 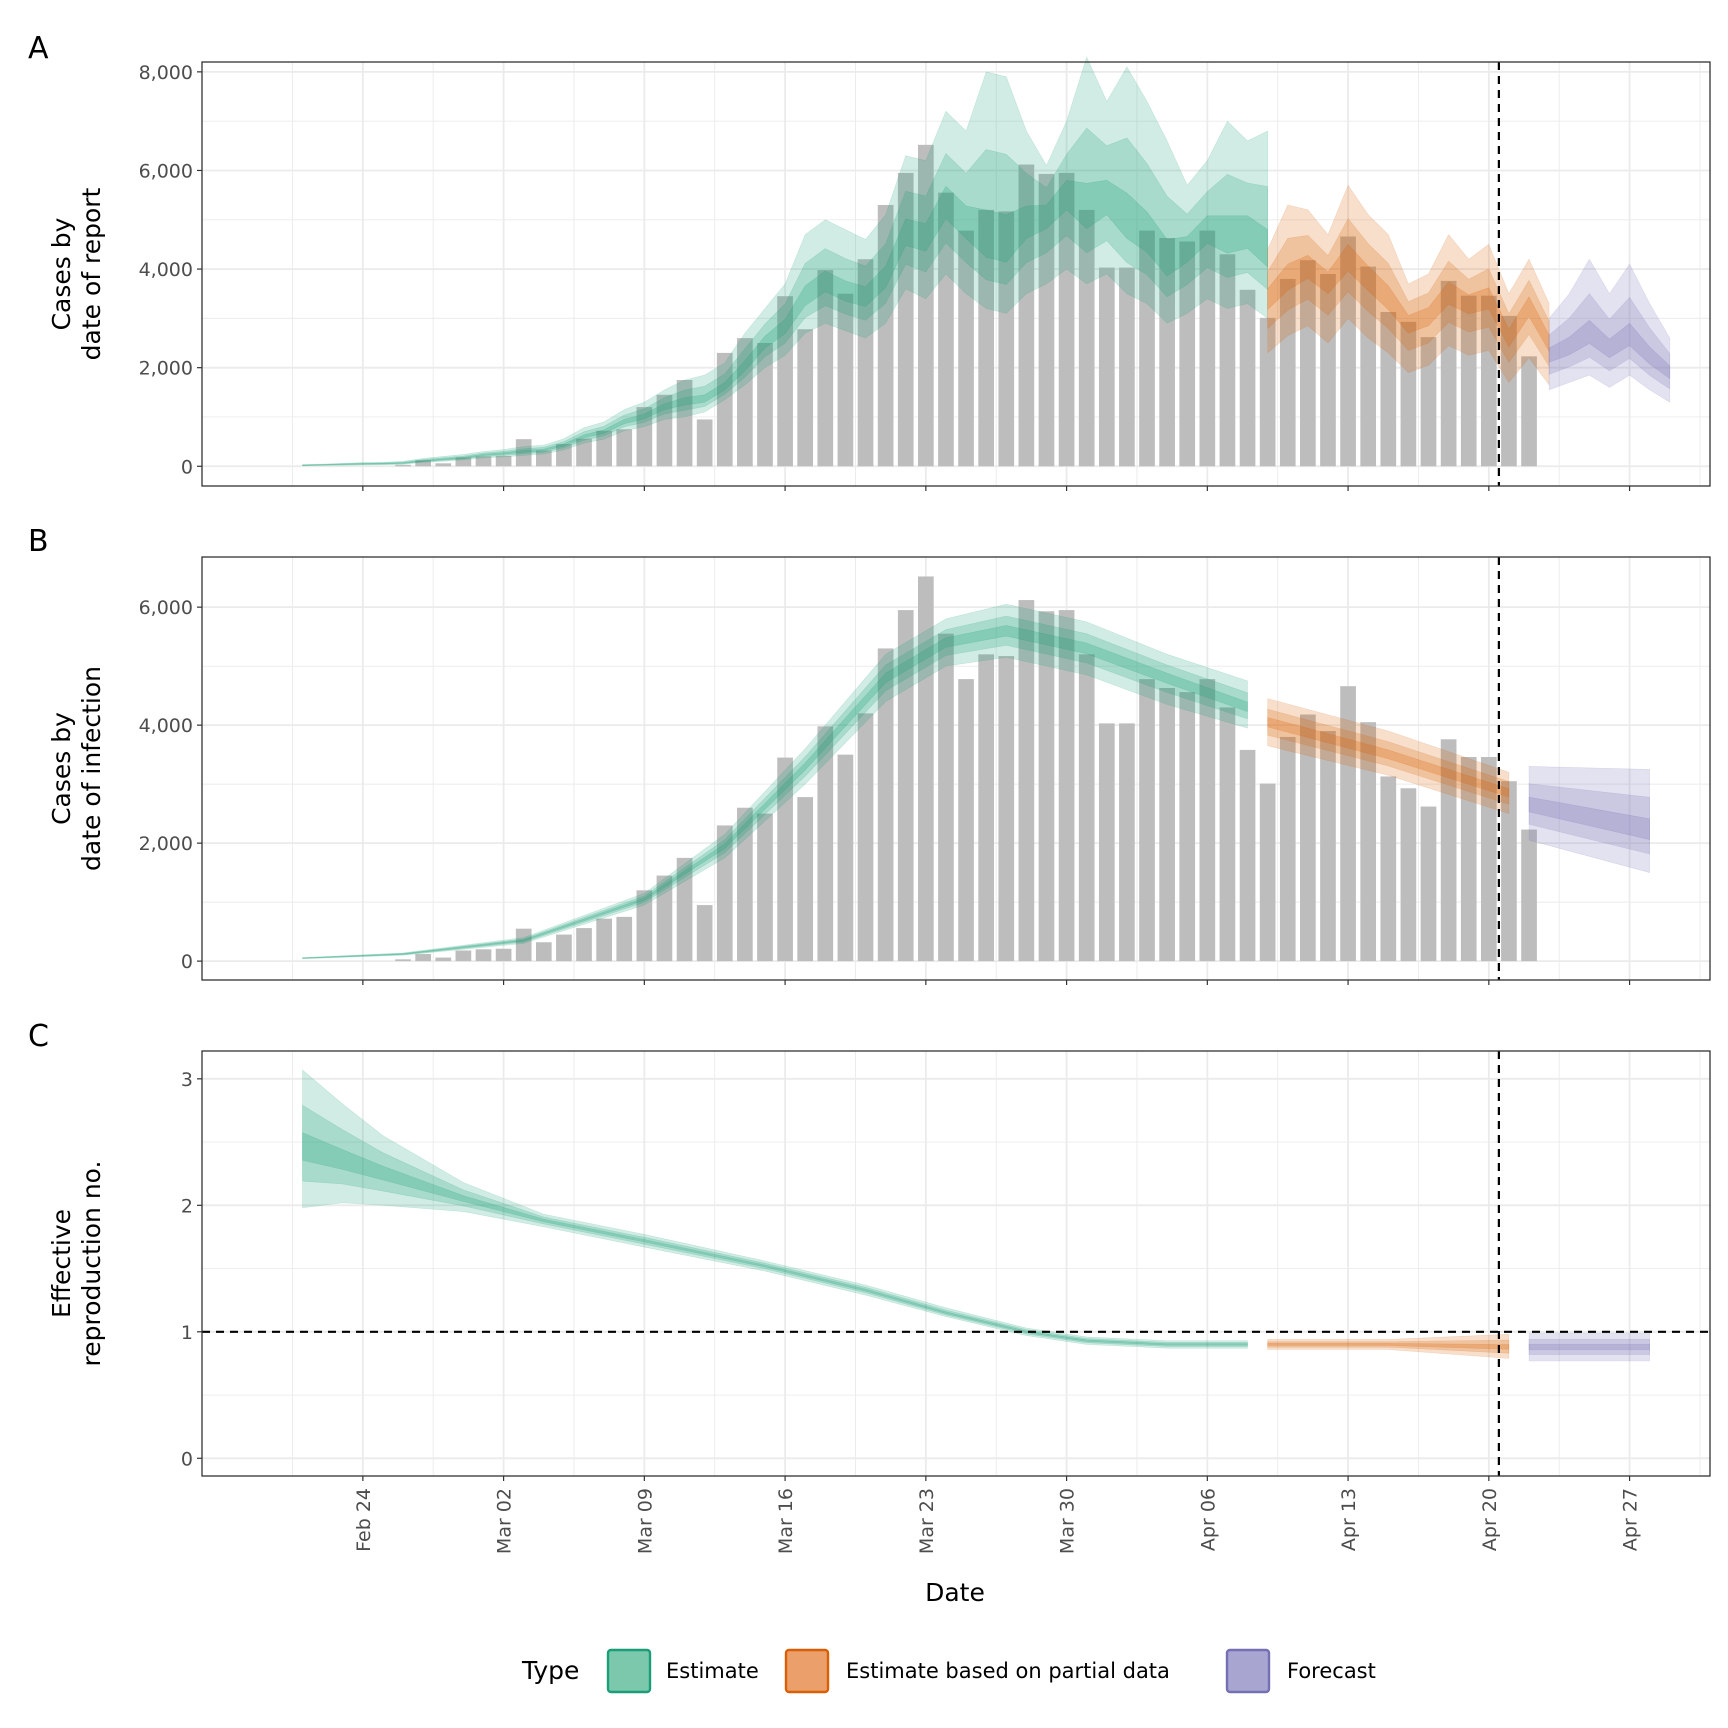 I want to click on x-tick-label: Mar 09, so click(x=645, y=1521).